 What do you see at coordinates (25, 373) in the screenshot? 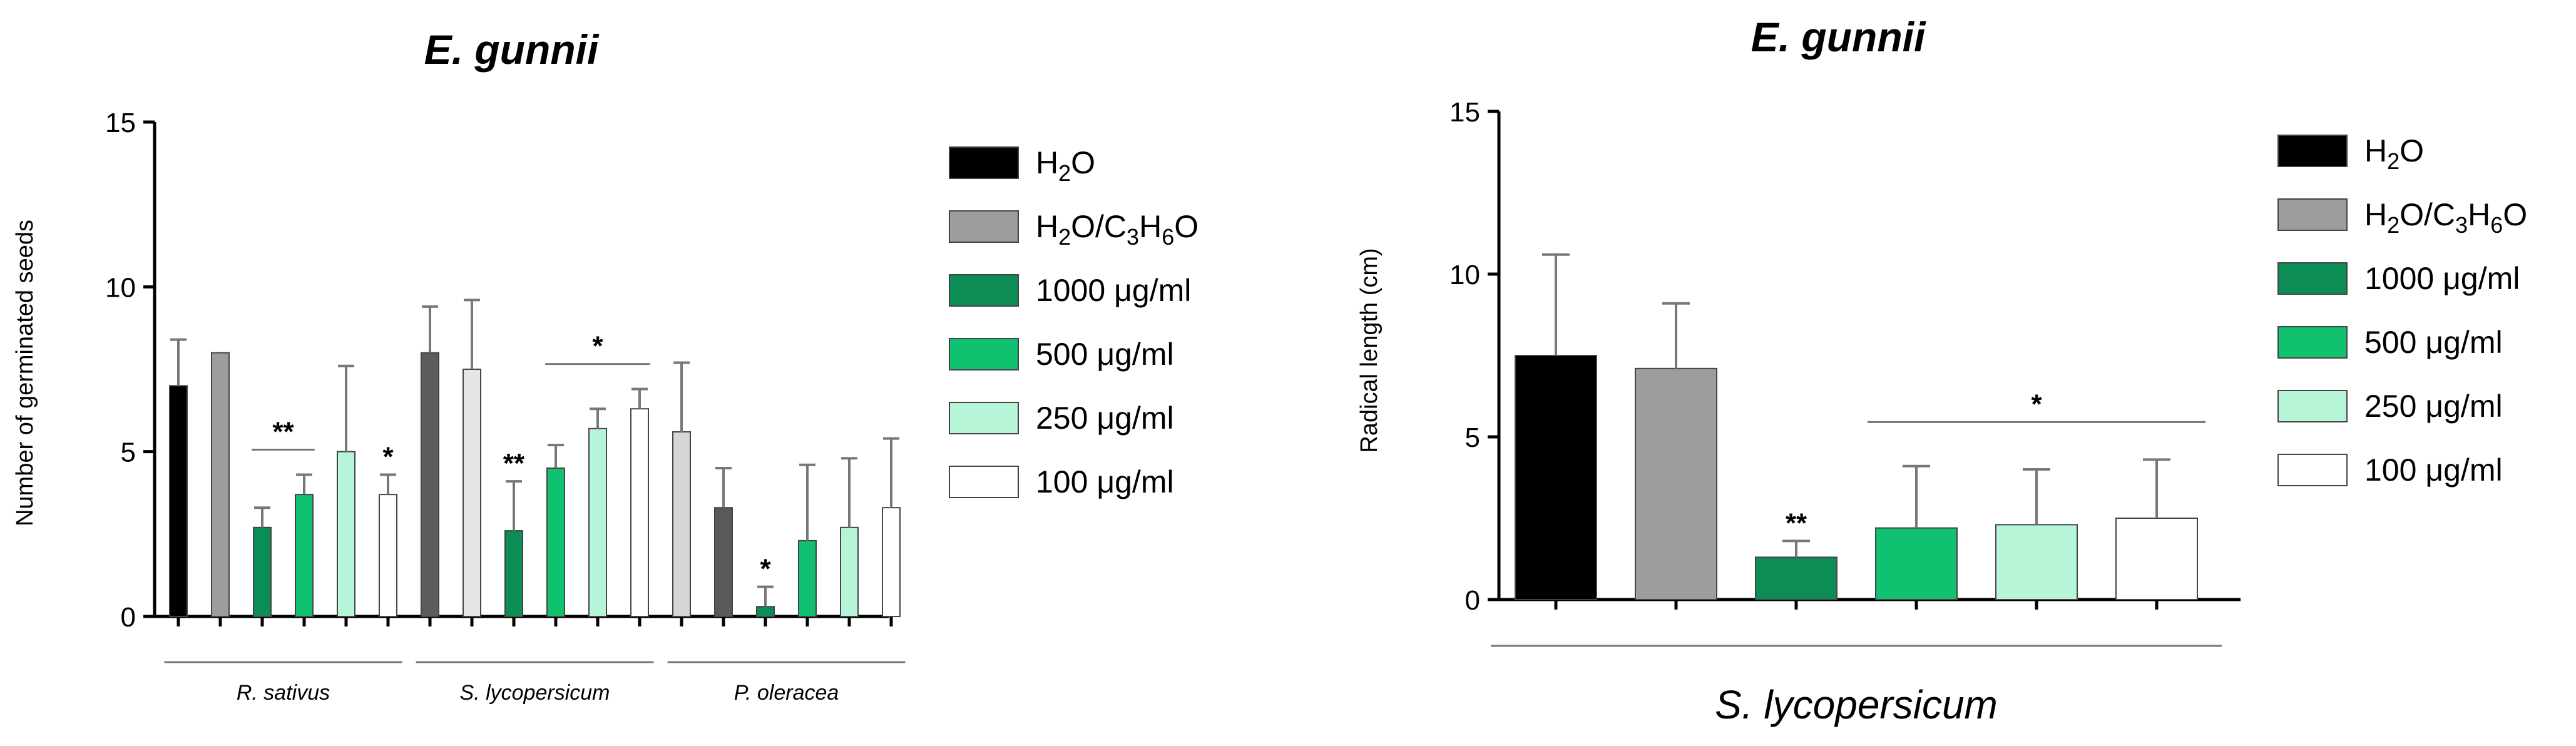
I see `y-axis-label: Number of germinated seeds` at bounding box center [25, 373].